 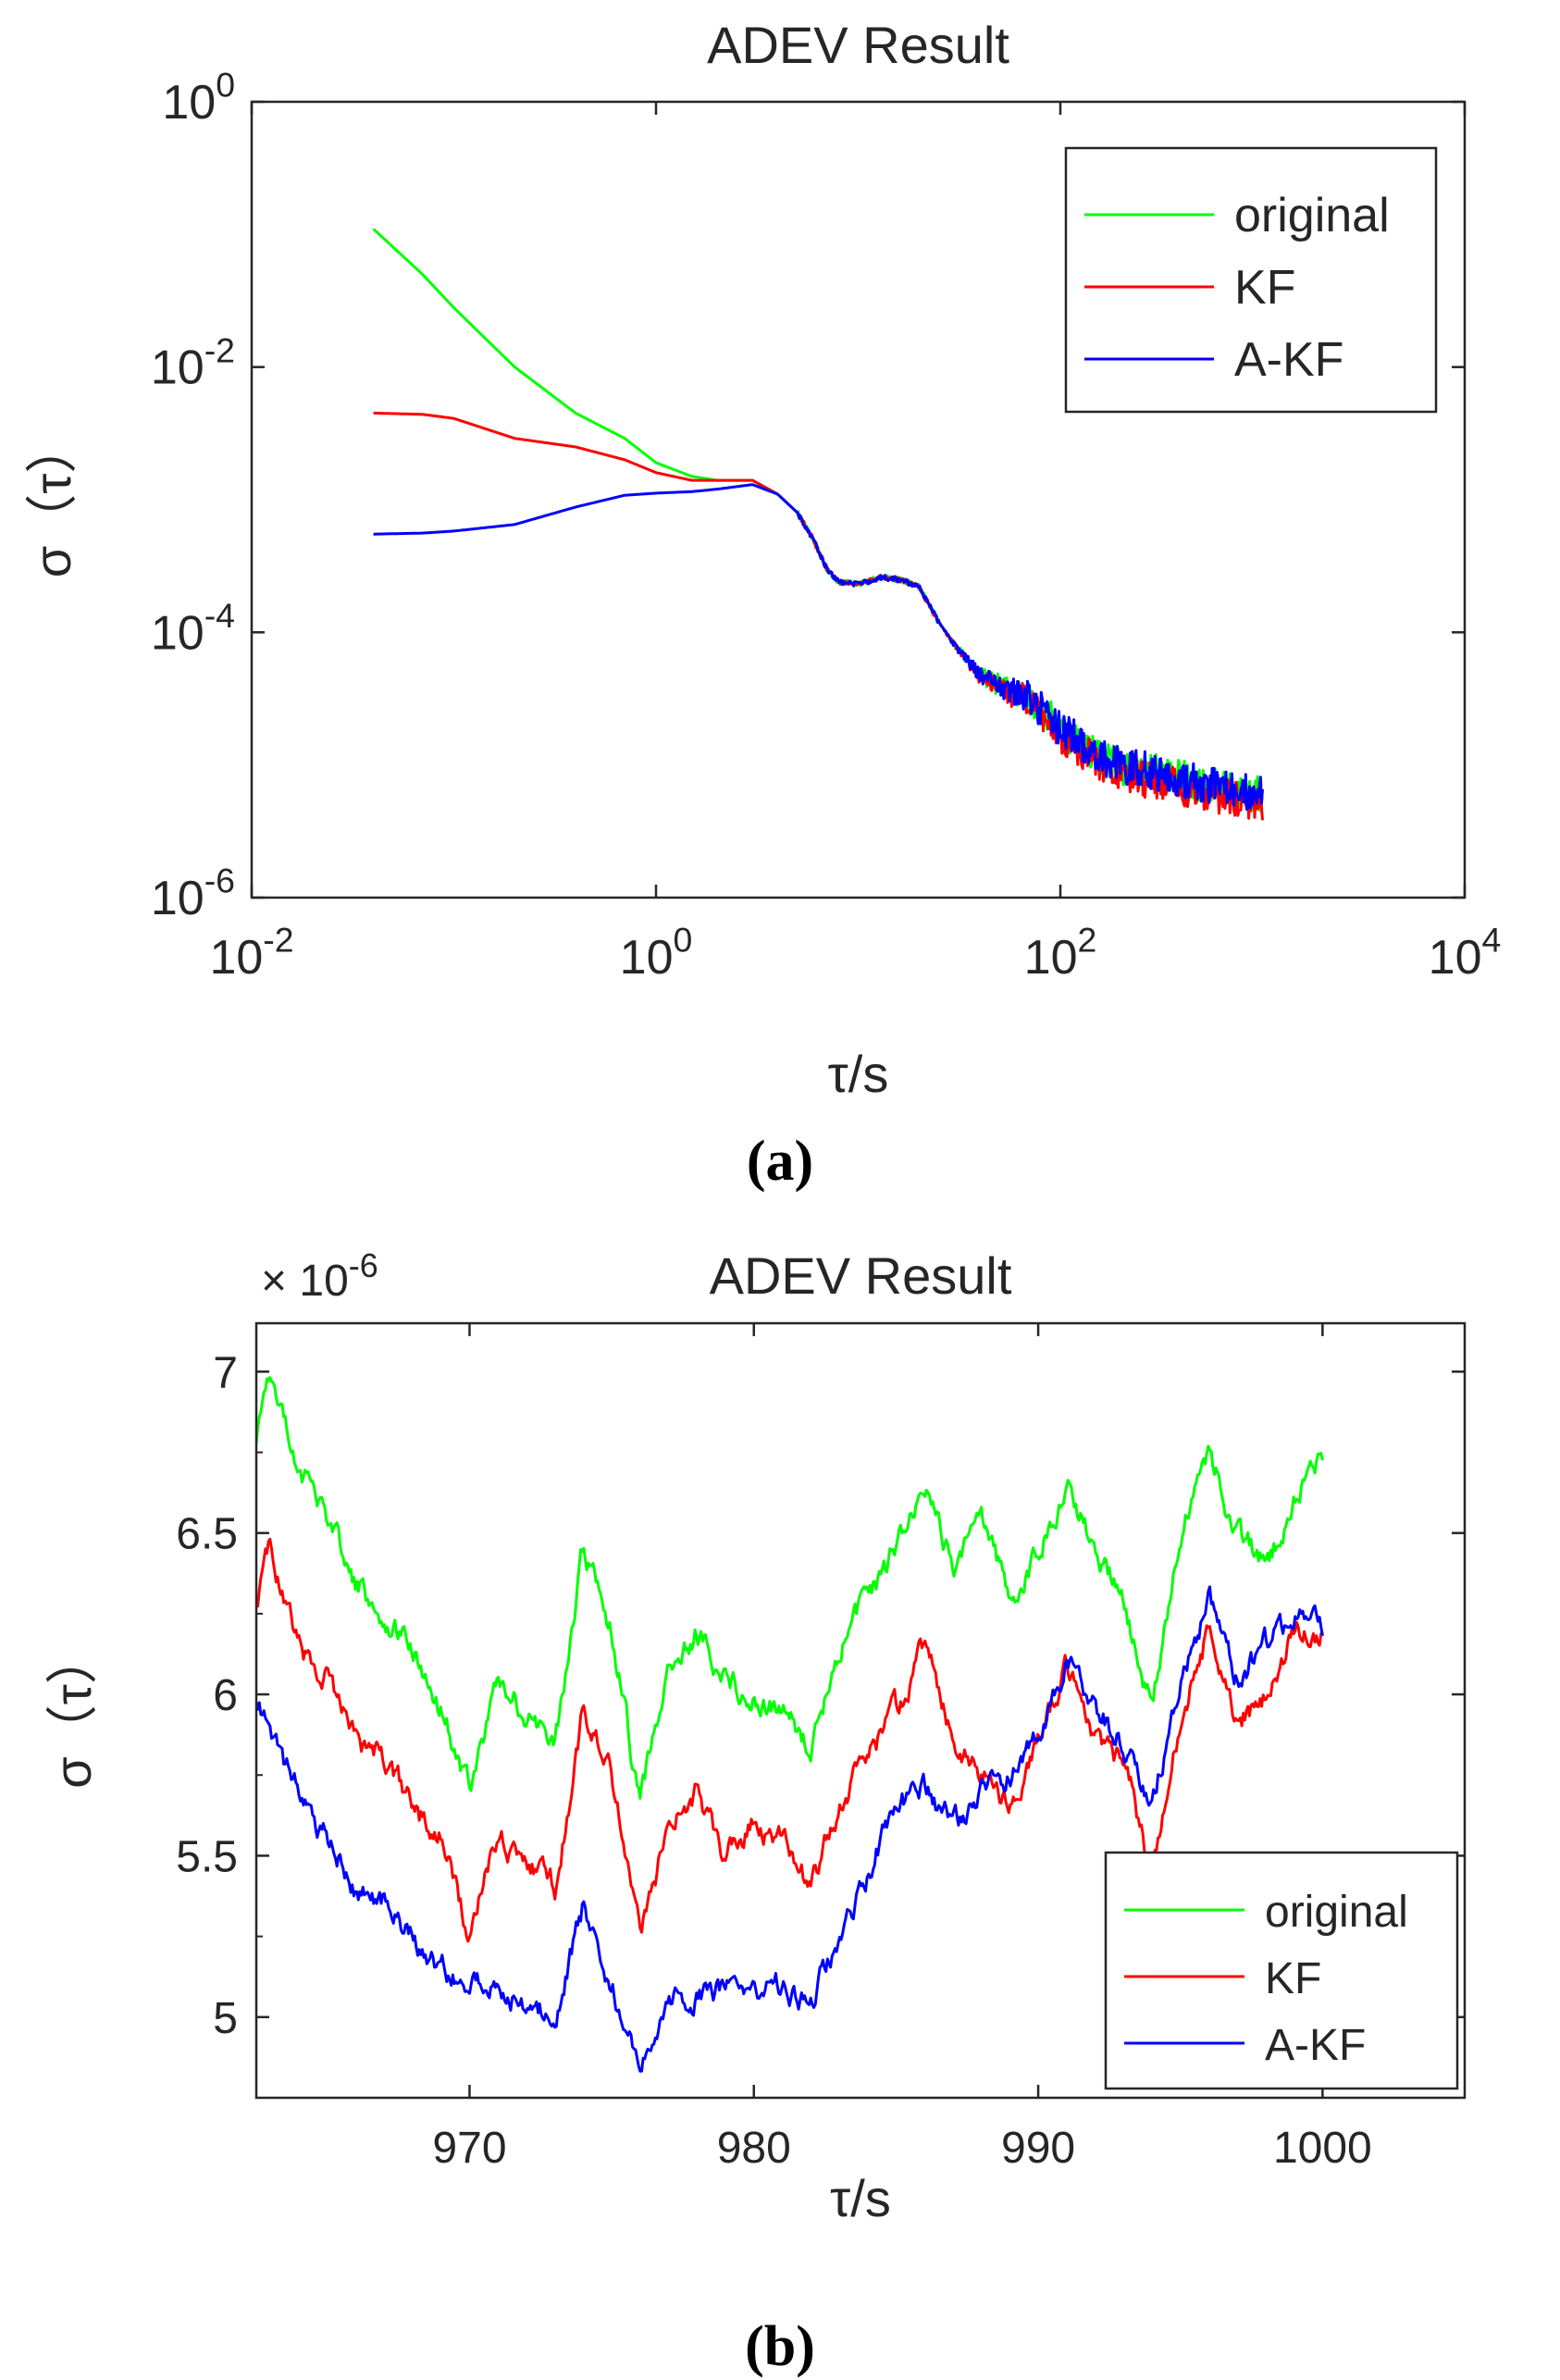 What do you see at coordinates (1492, 940) in the screenshot?
I see `x-tick-label-exp: 4` at bounding box center [1492, 940].